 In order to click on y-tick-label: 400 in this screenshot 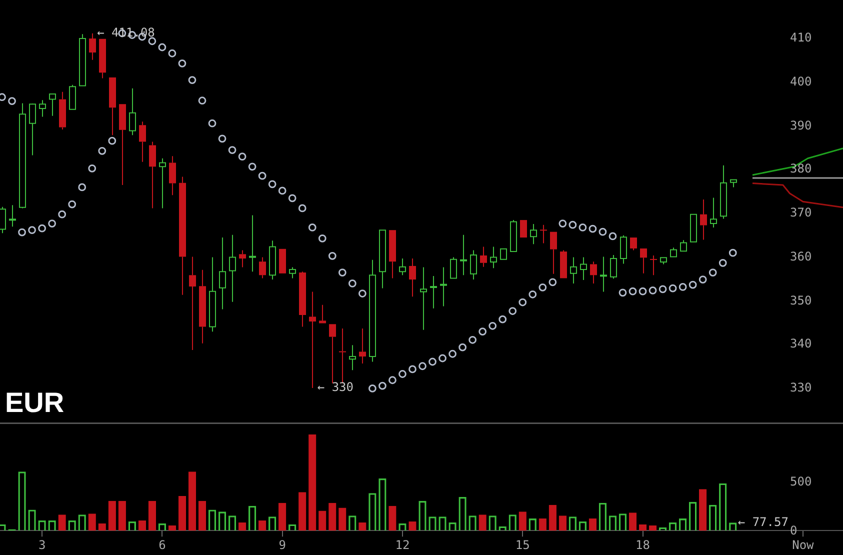, I will do `click(801, 81)`.